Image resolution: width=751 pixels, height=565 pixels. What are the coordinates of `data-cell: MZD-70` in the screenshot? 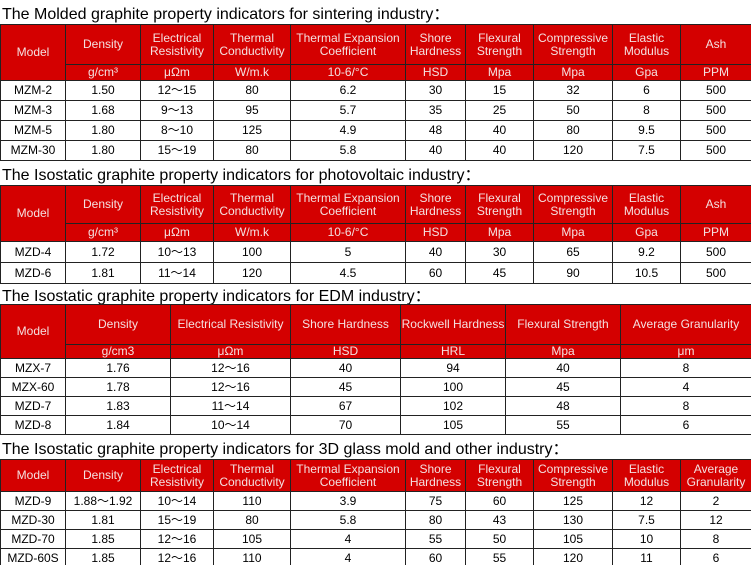 It's located at (33, 539).